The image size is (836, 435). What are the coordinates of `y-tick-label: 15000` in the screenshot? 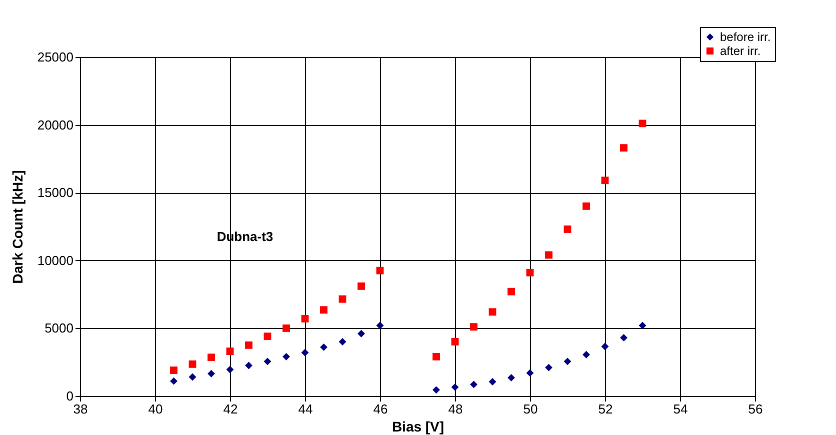 It's located at (55, 192).